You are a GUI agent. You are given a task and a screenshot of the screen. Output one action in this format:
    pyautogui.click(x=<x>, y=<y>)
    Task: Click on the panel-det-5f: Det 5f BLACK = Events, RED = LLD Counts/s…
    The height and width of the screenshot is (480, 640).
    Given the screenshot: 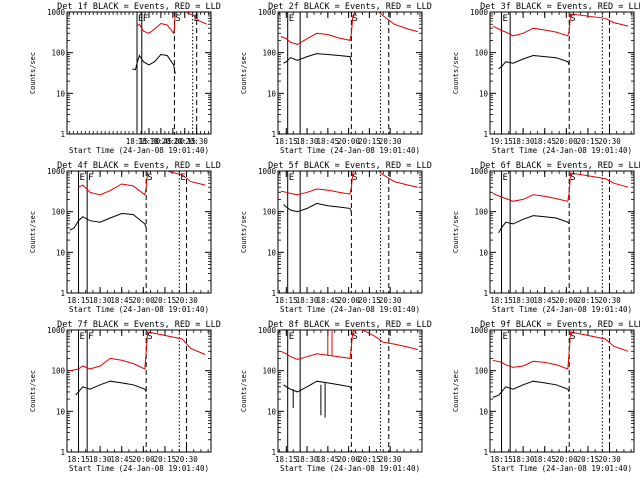 What is the action you would take?
    pyautogui.click(x=336, y=237)
    